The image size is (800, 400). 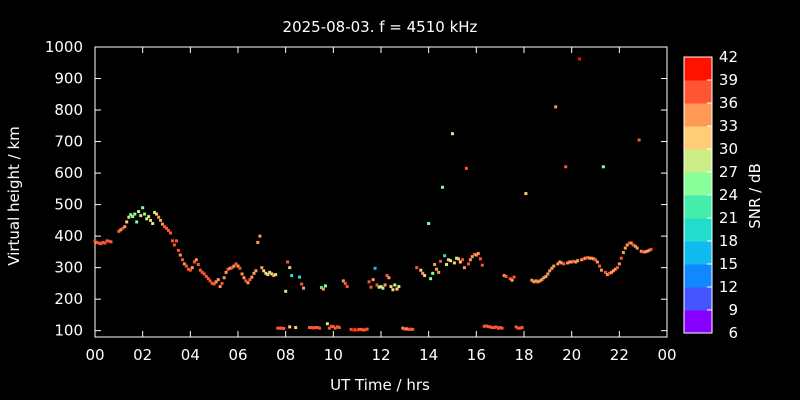 I want to click on colorbar-tick-label: 39, so click(x=728, y=80).